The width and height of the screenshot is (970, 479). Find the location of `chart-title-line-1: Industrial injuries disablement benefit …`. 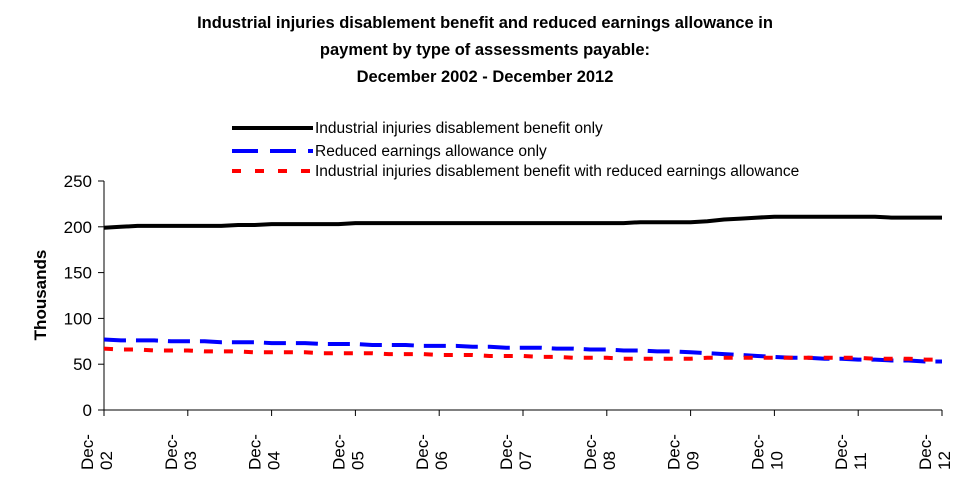

chart-title-line-1: Industrial injuries disablement benefit … is located at coordinates (485, 23).